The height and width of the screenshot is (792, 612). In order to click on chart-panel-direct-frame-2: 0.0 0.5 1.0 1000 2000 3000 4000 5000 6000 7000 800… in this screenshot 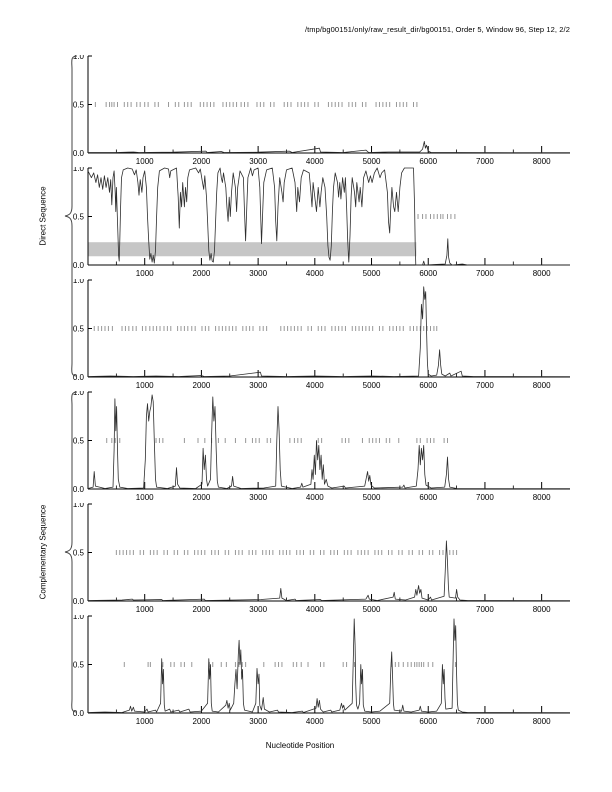, I will do `click(321, 222)`.